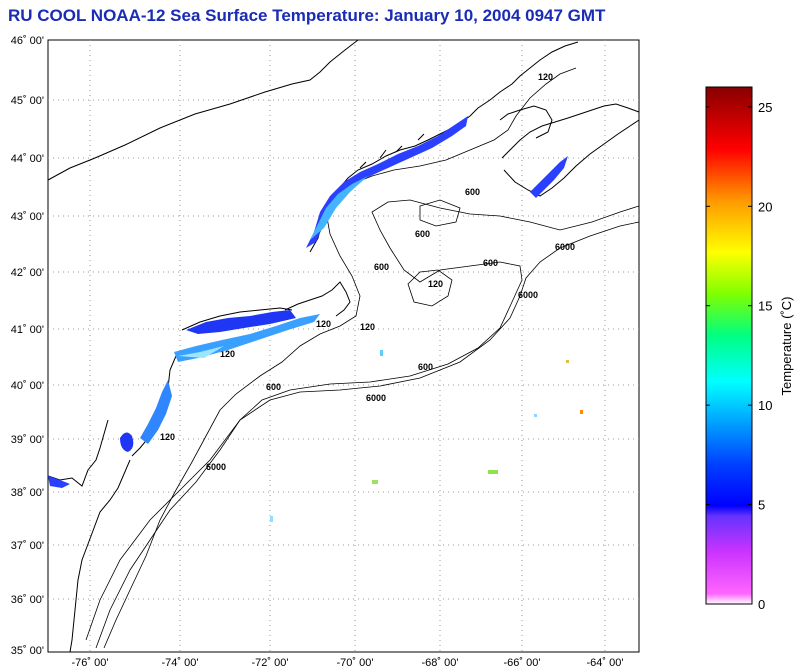 The height and width of the screenshot is (672, 798). Describe the element at coordinates (90, 663) in the screenshot. I see `lon-tick-label: -76˚ 00'` at that location.